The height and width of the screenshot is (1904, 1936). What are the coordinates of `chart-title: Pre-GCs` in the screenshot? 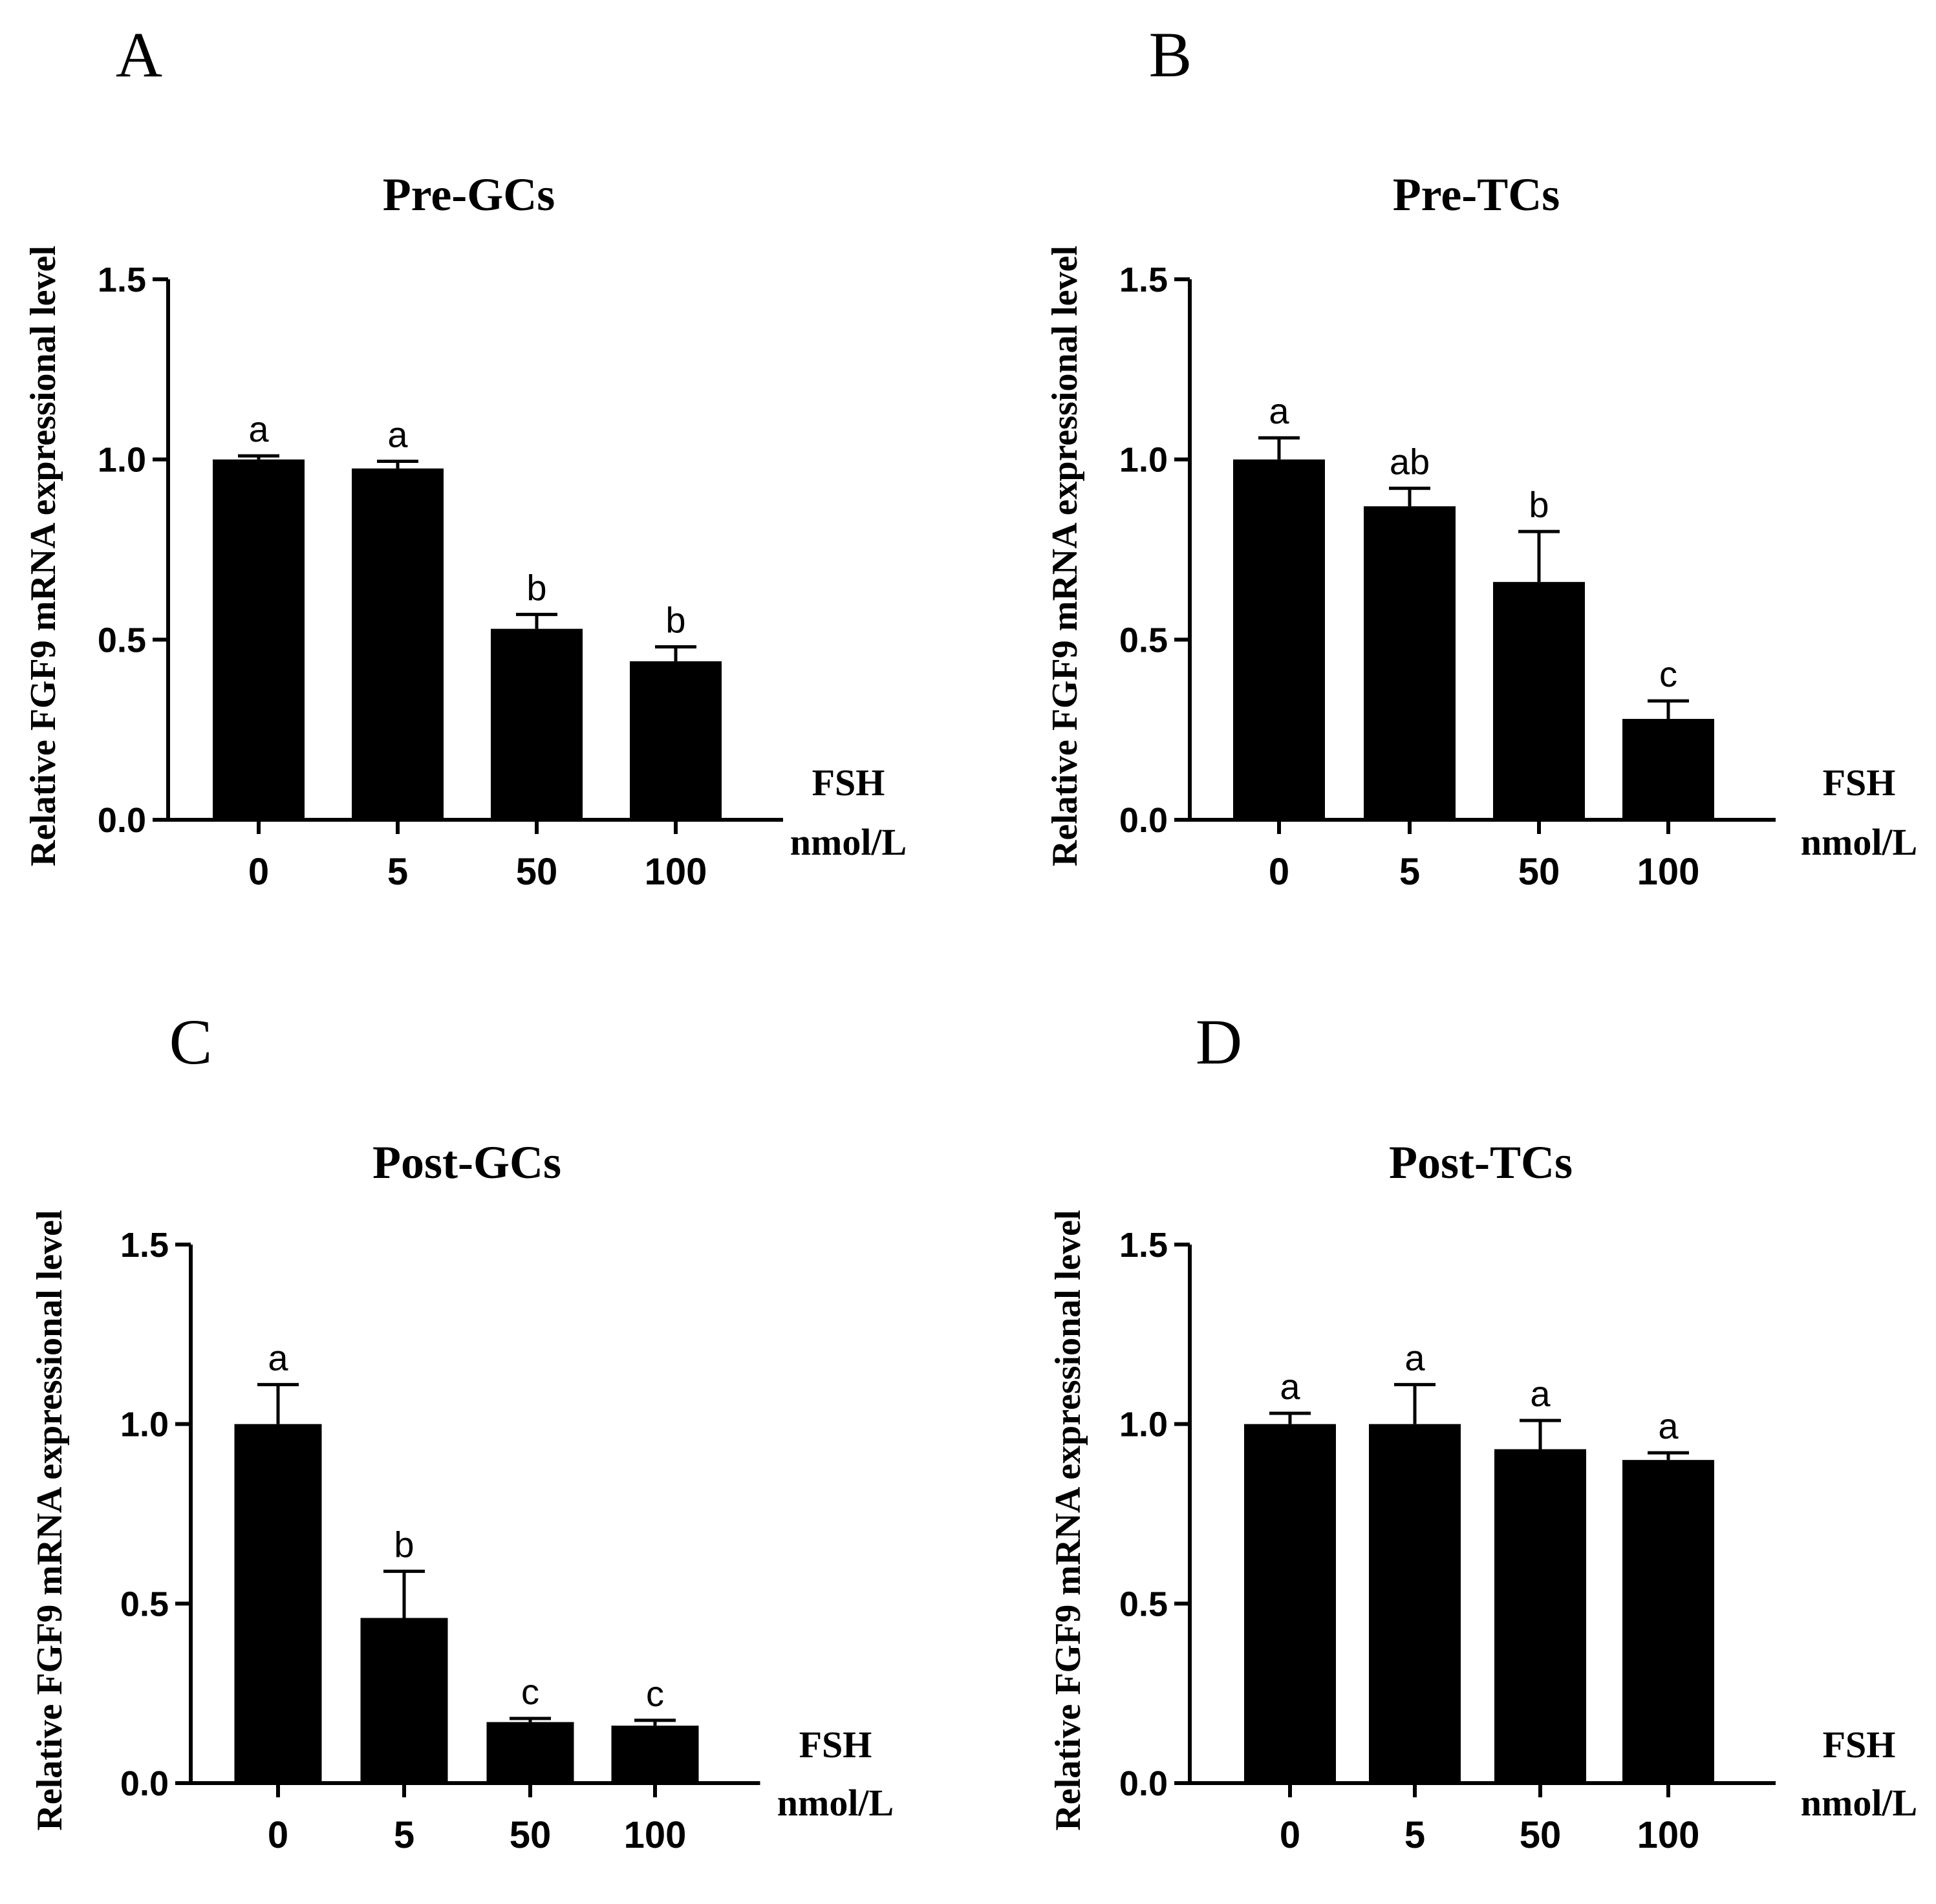 It's located at (469, 194).